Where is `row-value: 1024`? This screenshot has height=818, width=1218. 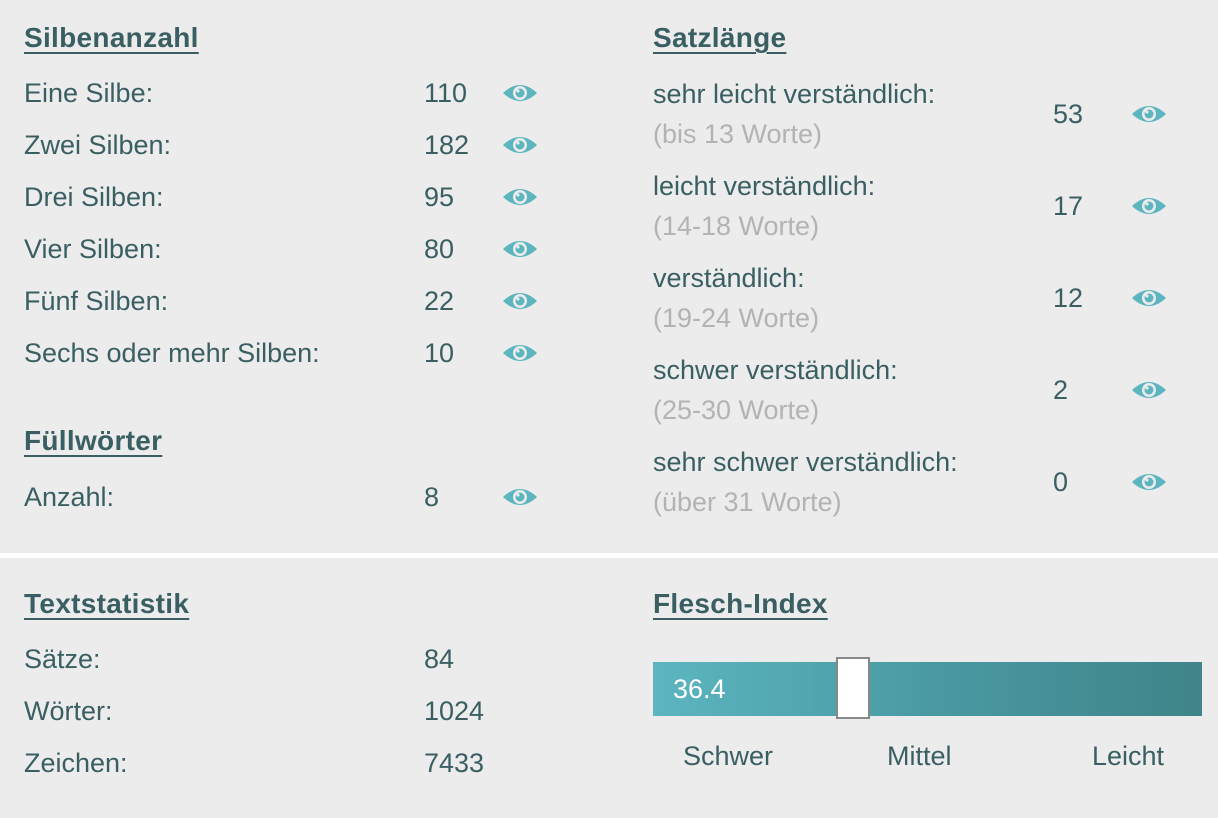 row-value: 1024 is located at coordinates (454, 711).